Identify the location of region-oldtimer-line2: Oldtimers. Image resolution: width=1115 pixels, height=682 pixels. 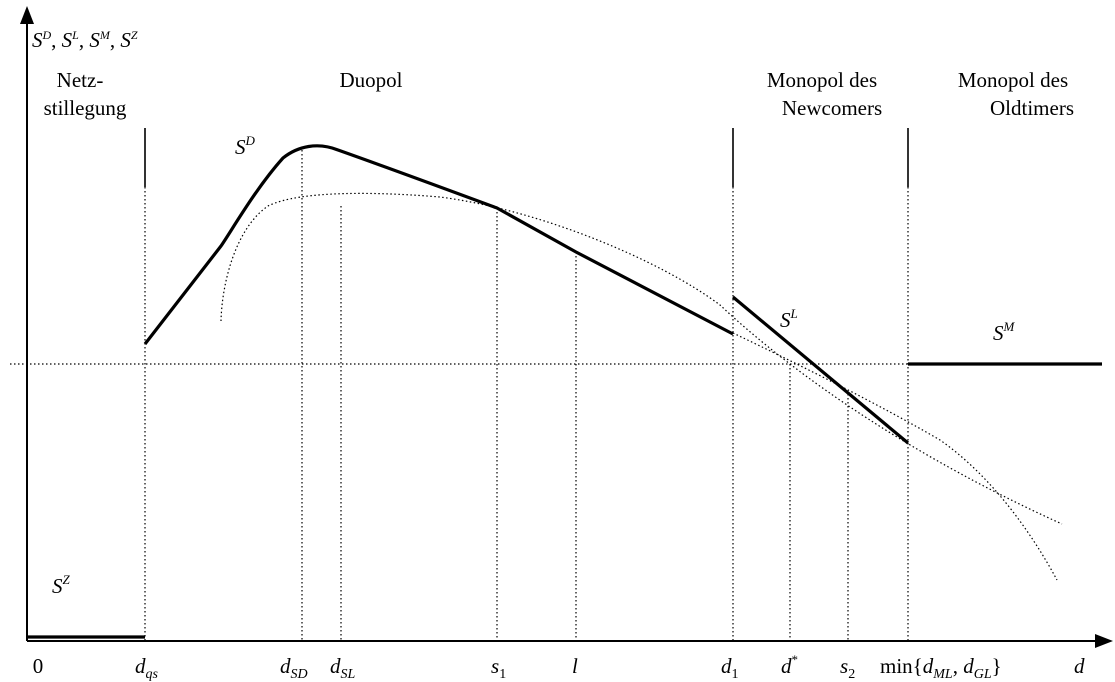
(1032, 108).